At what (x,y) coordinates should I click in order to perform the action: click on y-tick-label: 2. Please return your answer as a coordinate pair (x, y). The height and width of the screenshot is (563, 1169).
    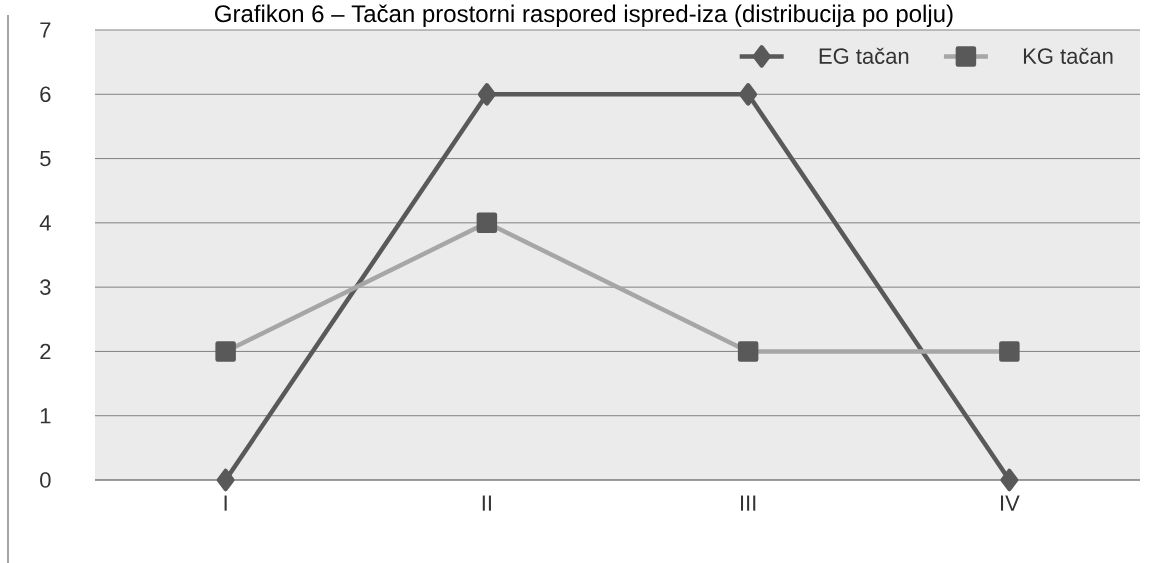
    Looking at the image, I should click on (45, 351).